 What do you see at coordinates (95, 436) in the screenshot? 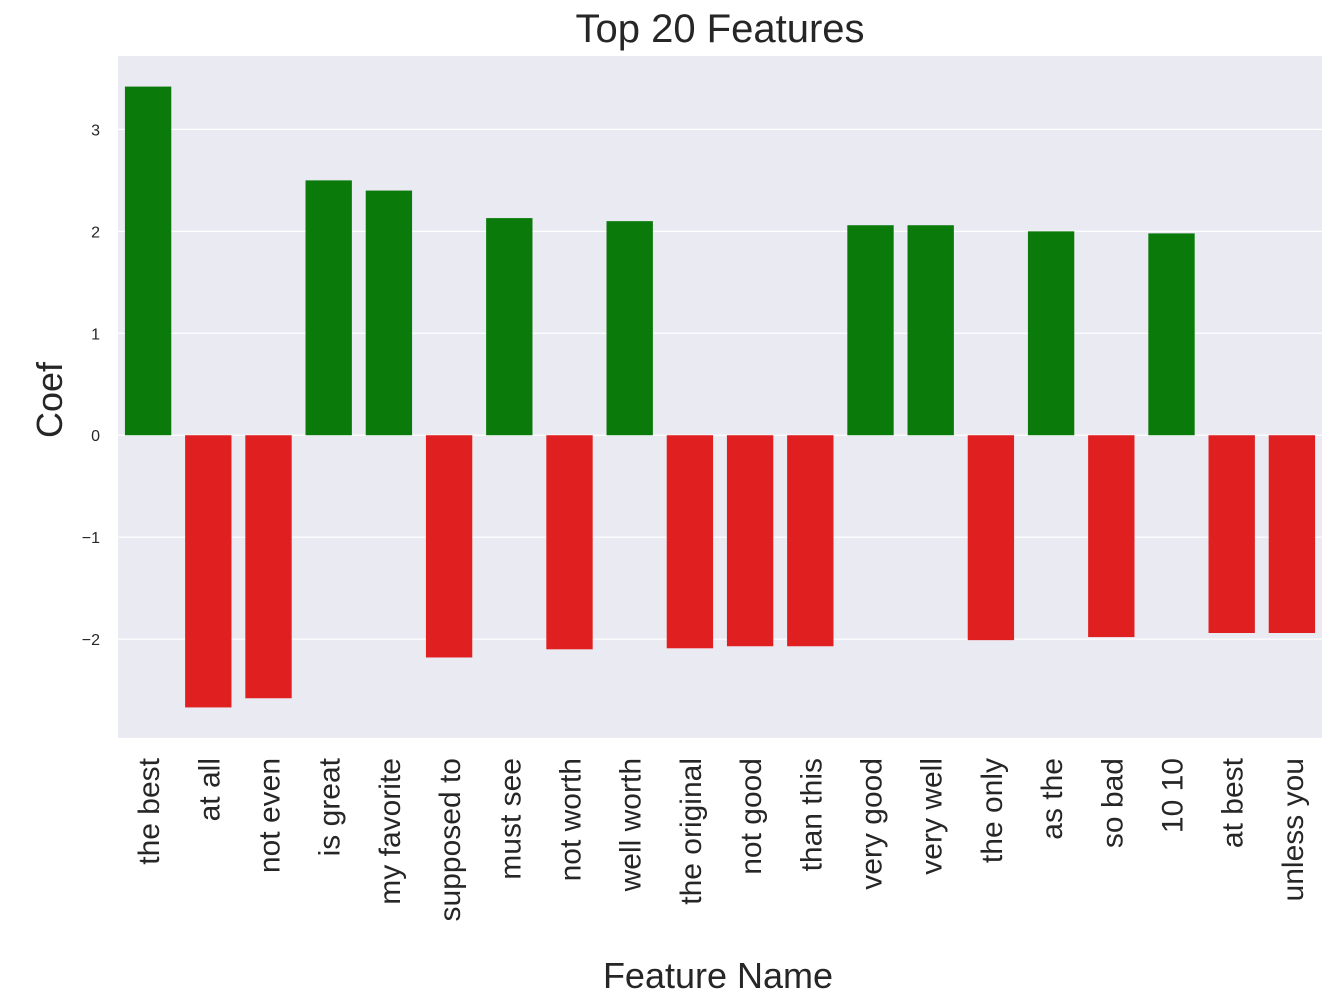
I see `y-tick-label: 0` at bounding box center [95, 436].